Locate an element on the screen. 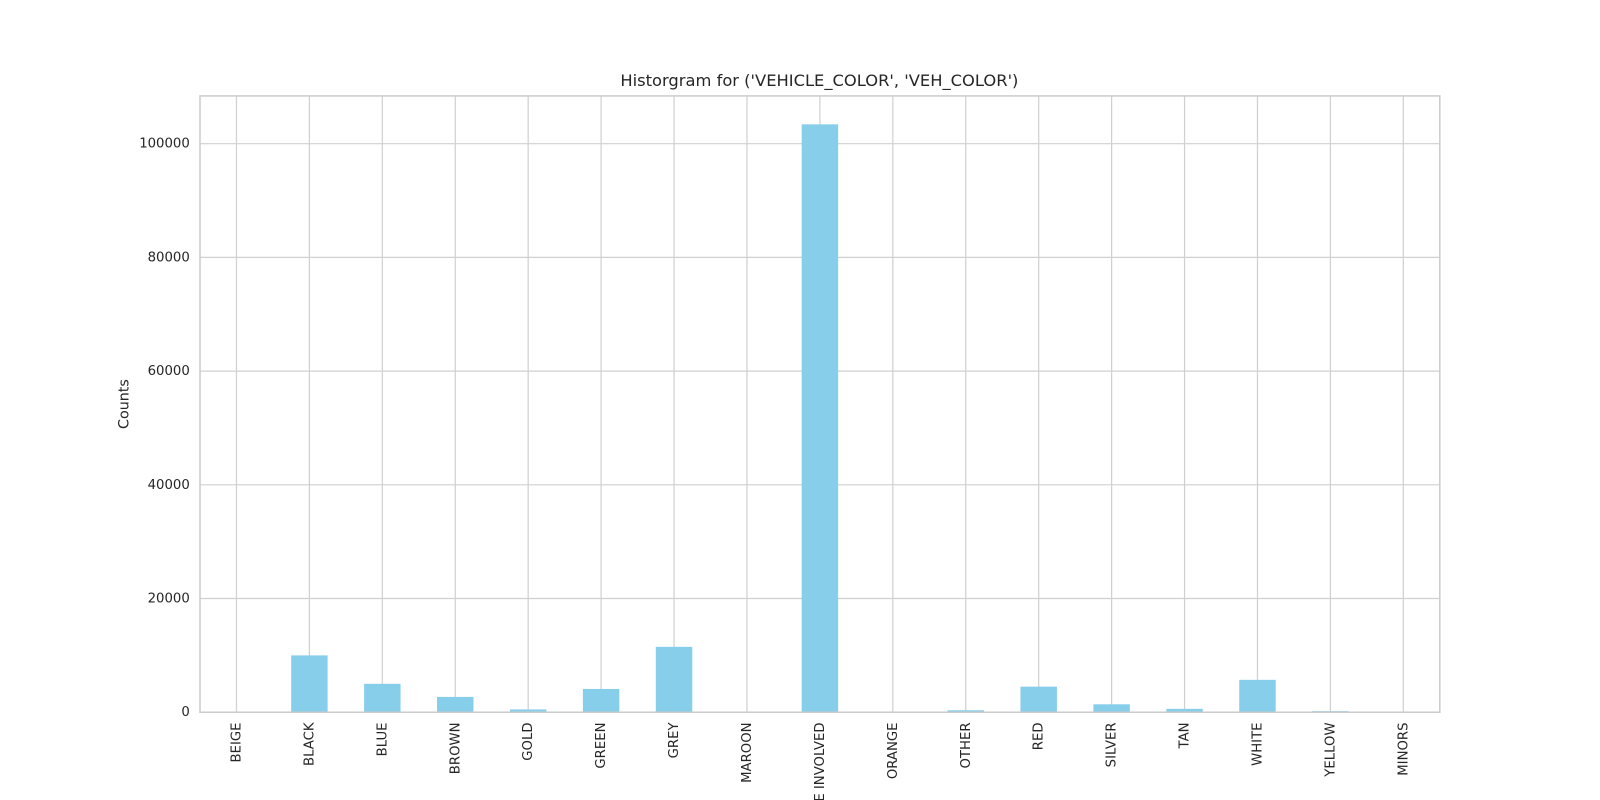  x-tick-label: TAN is located at coordinates (1185, 735).